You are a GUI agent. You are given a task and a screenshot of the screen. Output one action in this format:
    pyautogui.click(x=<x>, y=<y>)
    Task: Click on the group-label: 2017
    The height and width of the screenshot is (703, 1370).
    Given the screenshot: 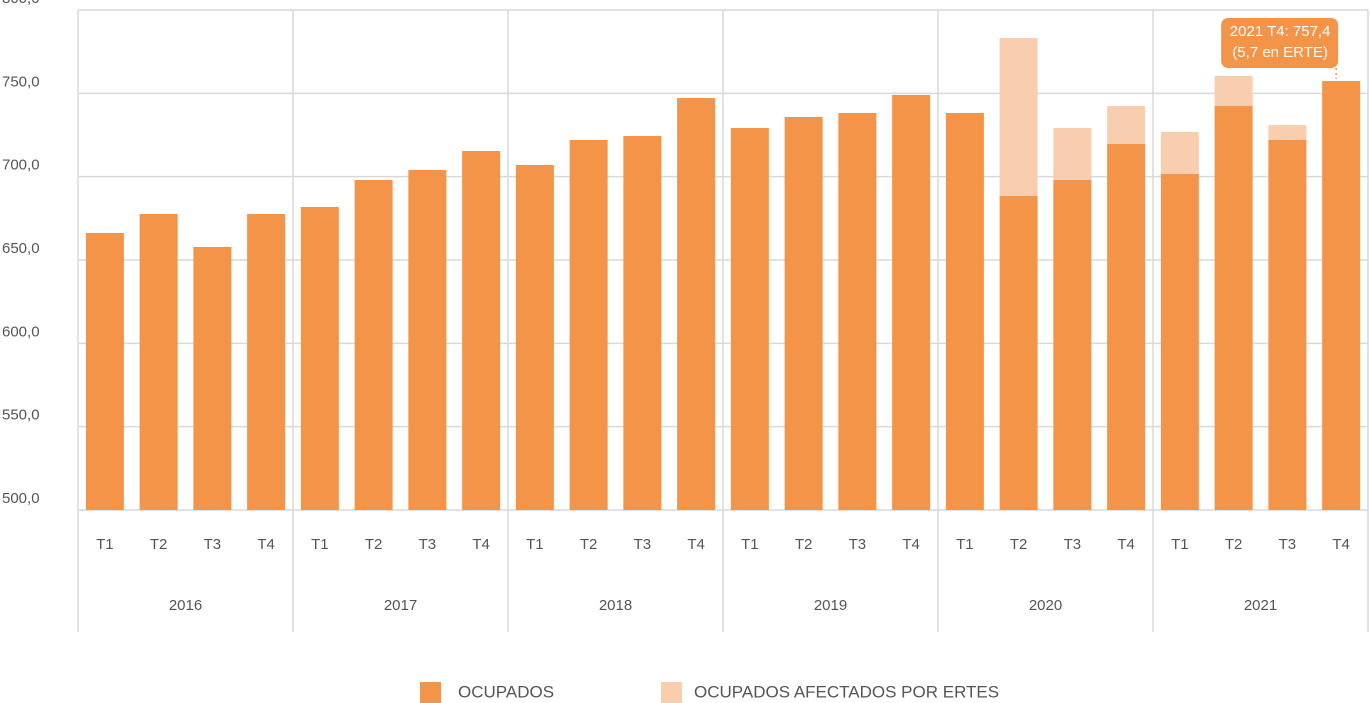 What is the action you would take?
    pyautogui.click(x=400, y=605)
    